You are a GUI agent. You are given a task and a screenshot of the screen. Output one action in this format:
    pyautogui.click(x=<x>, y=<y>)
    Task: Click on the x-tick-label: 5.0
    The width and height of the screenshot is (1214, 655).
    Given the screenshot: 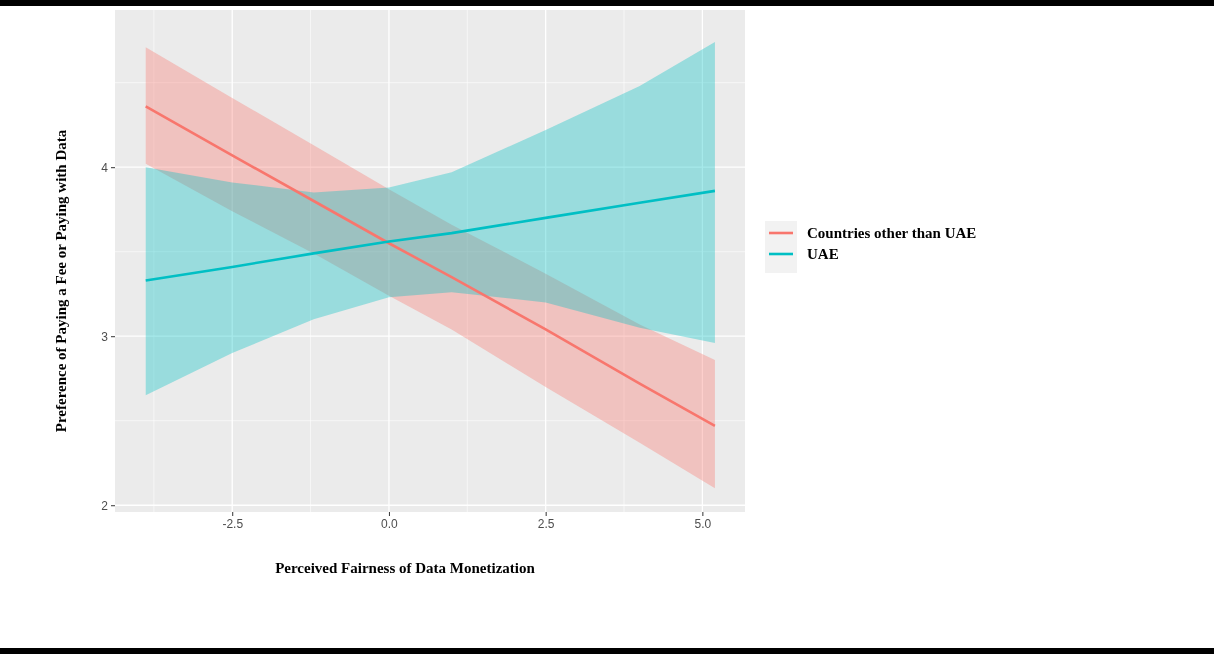 What is the action you would take?
    pyautogui.click(x=703, y=523)
    